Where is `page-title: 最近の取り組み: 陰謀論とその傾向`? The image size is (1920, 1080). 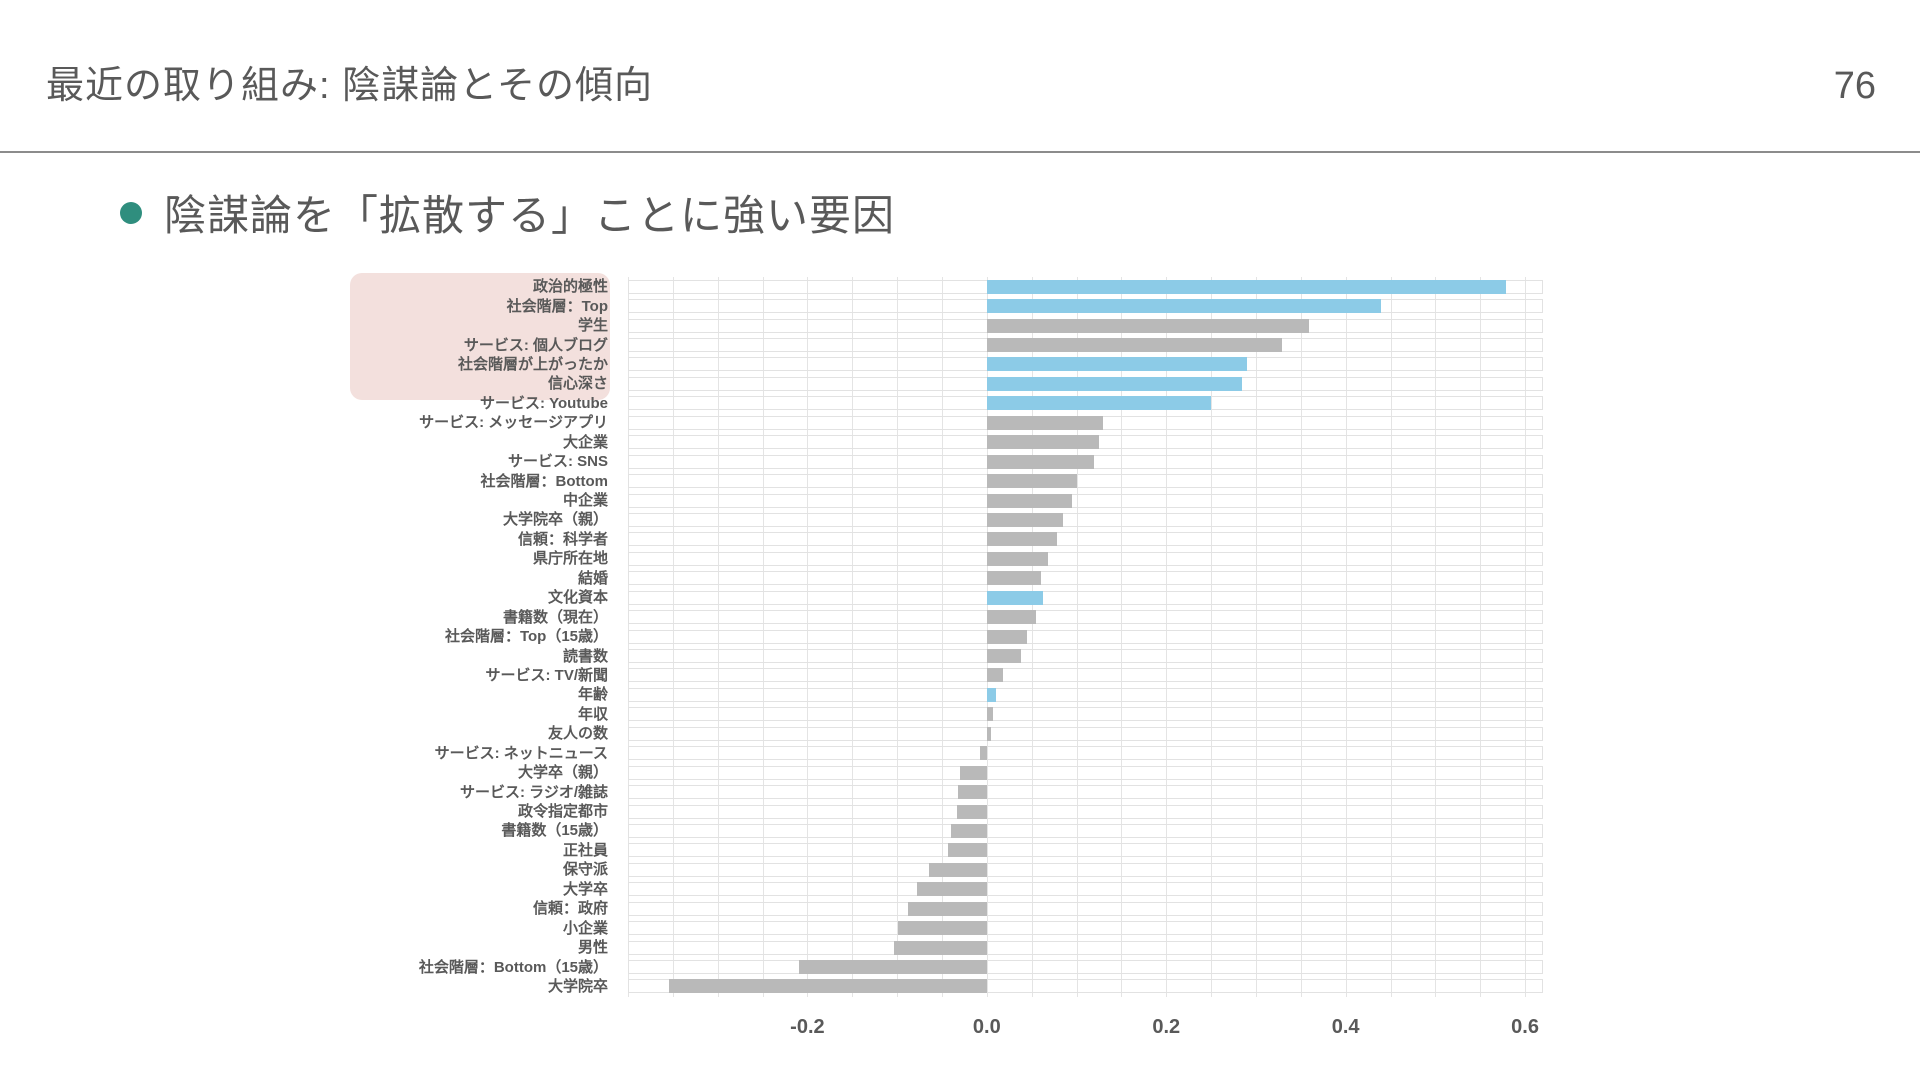
page-title: 最近の取り組み: 陰謀論とその傾向 is located at coordinates (349, 86).